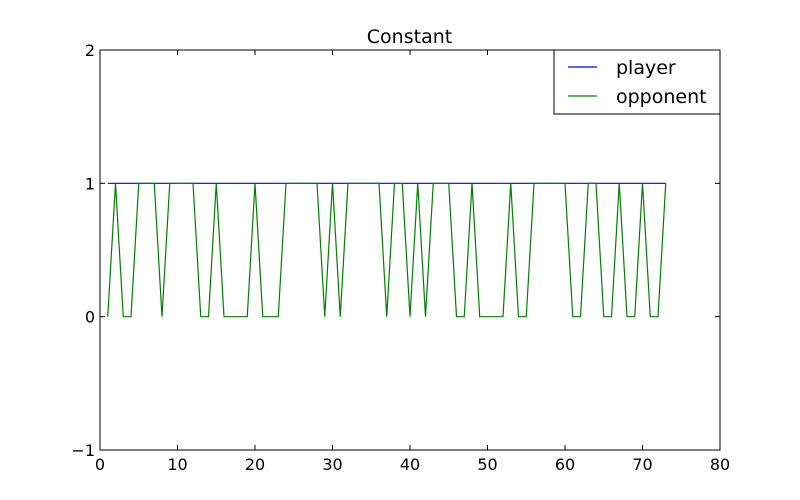 The image size is (800, 500). What do you see at coordinates (661, 97) in the screenshot?
I see `legend-label-opponent: opponent` at bounding box center [661, 97].